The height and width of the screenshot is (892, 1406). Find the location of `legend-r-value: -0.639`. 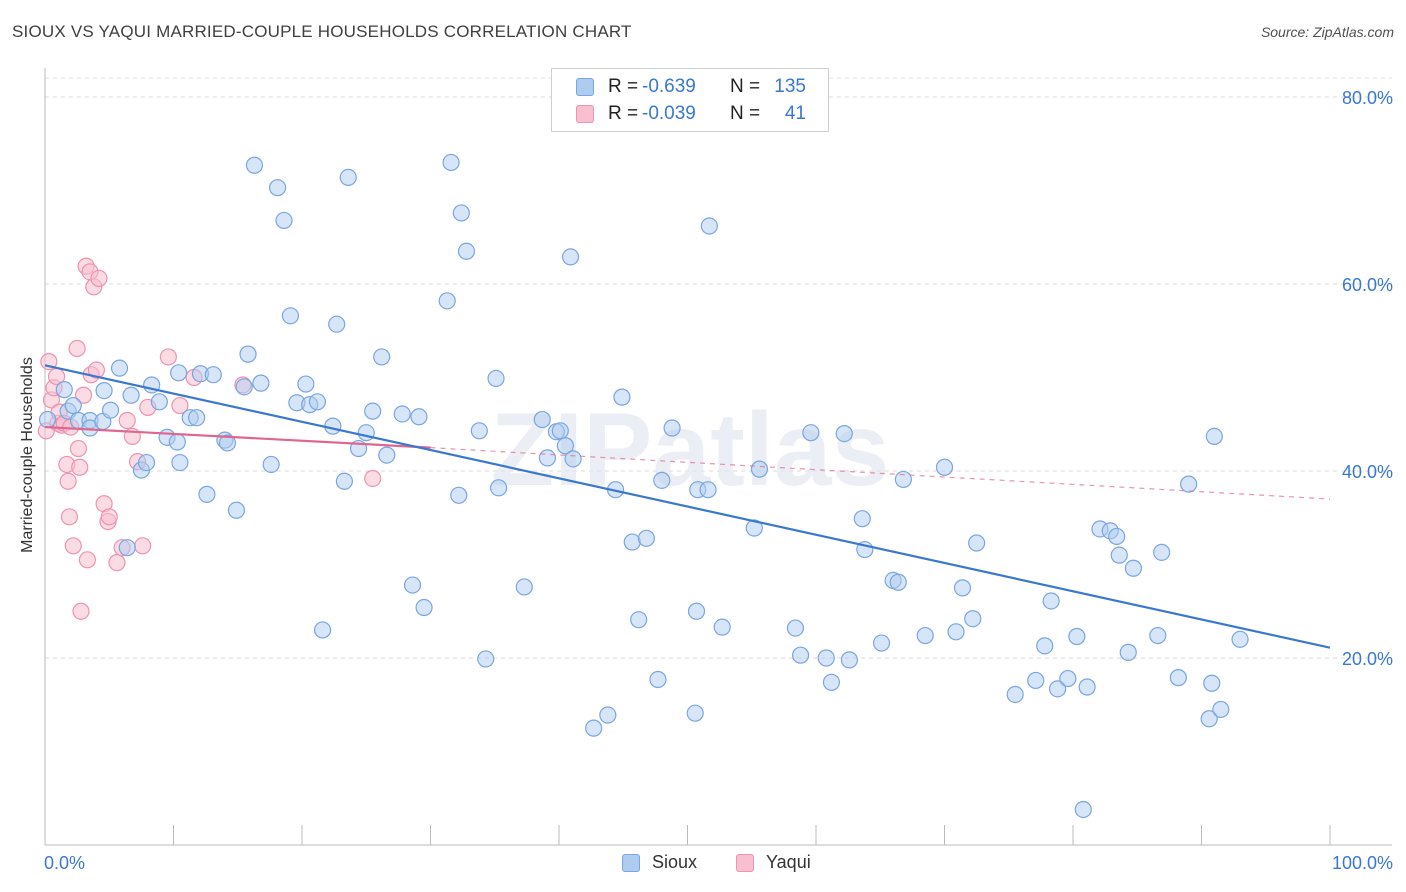

legend-r-value: -0.639 is located at coordinates (669, 86).